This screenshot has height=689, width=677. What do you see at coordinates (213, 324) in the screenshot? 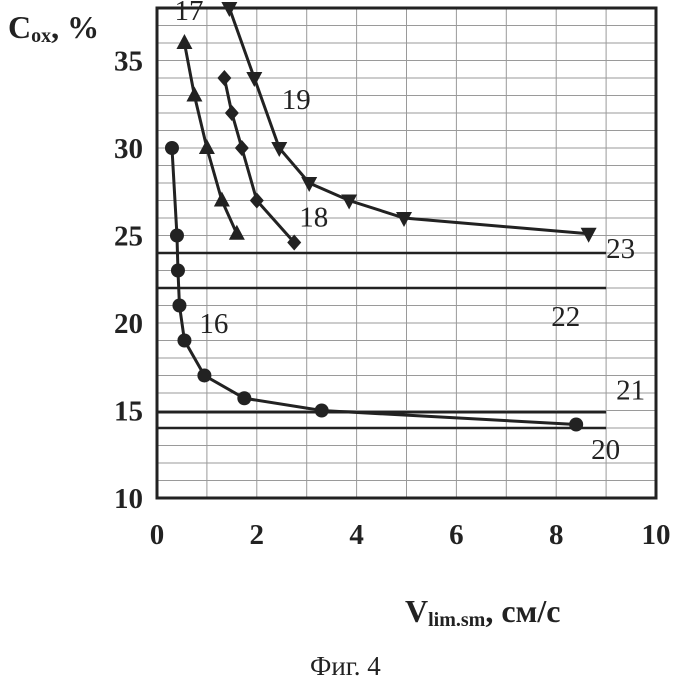
I see `series-label: 16` at bounding box center [213, 324].